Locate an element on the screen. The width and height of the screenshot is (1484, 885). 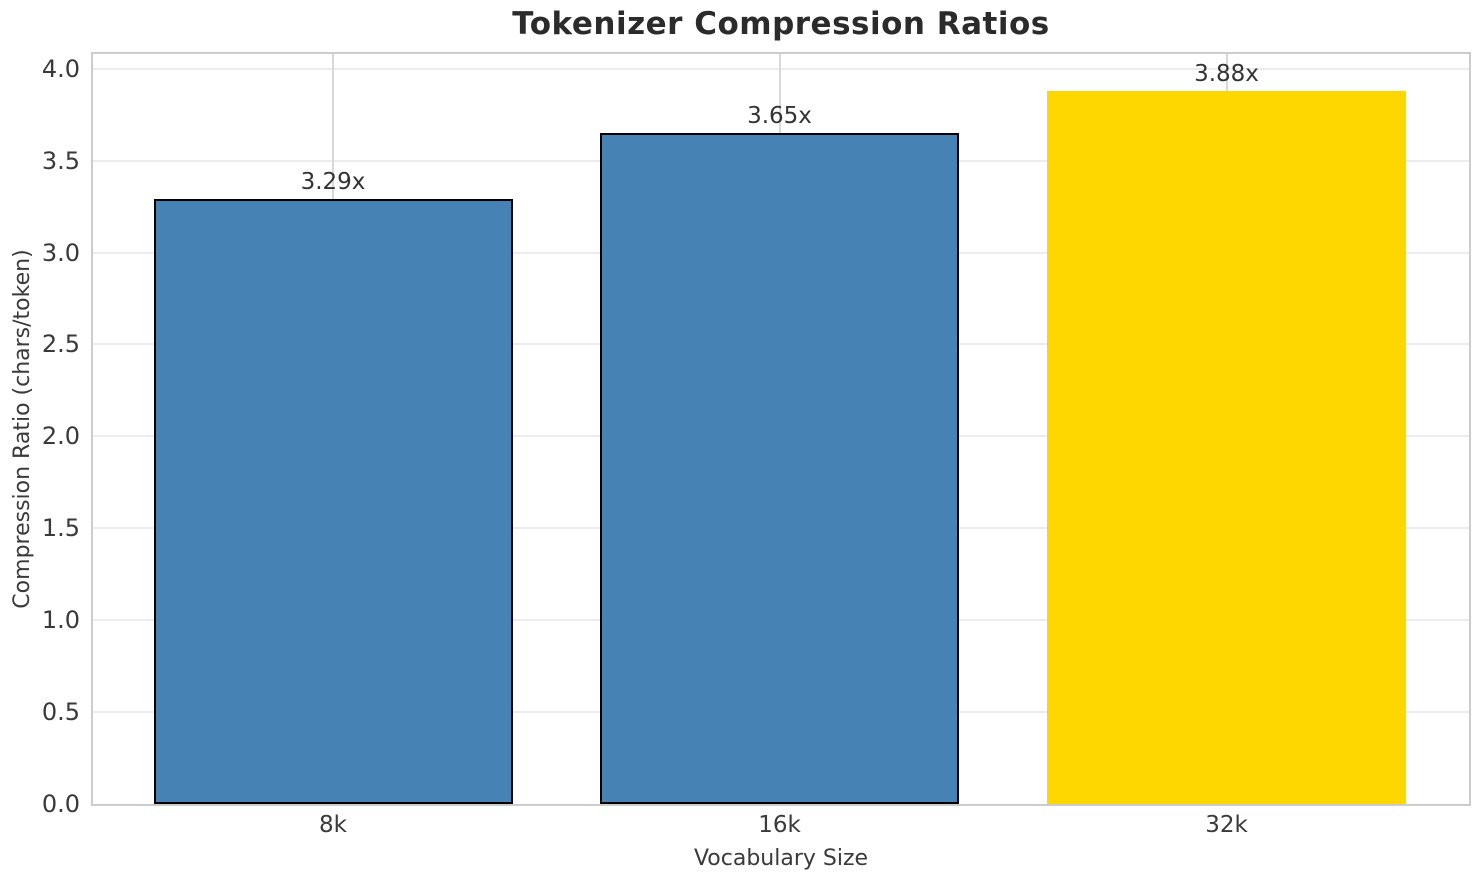
bar-value-label: 3.65x is located at coordinates (779, 116).